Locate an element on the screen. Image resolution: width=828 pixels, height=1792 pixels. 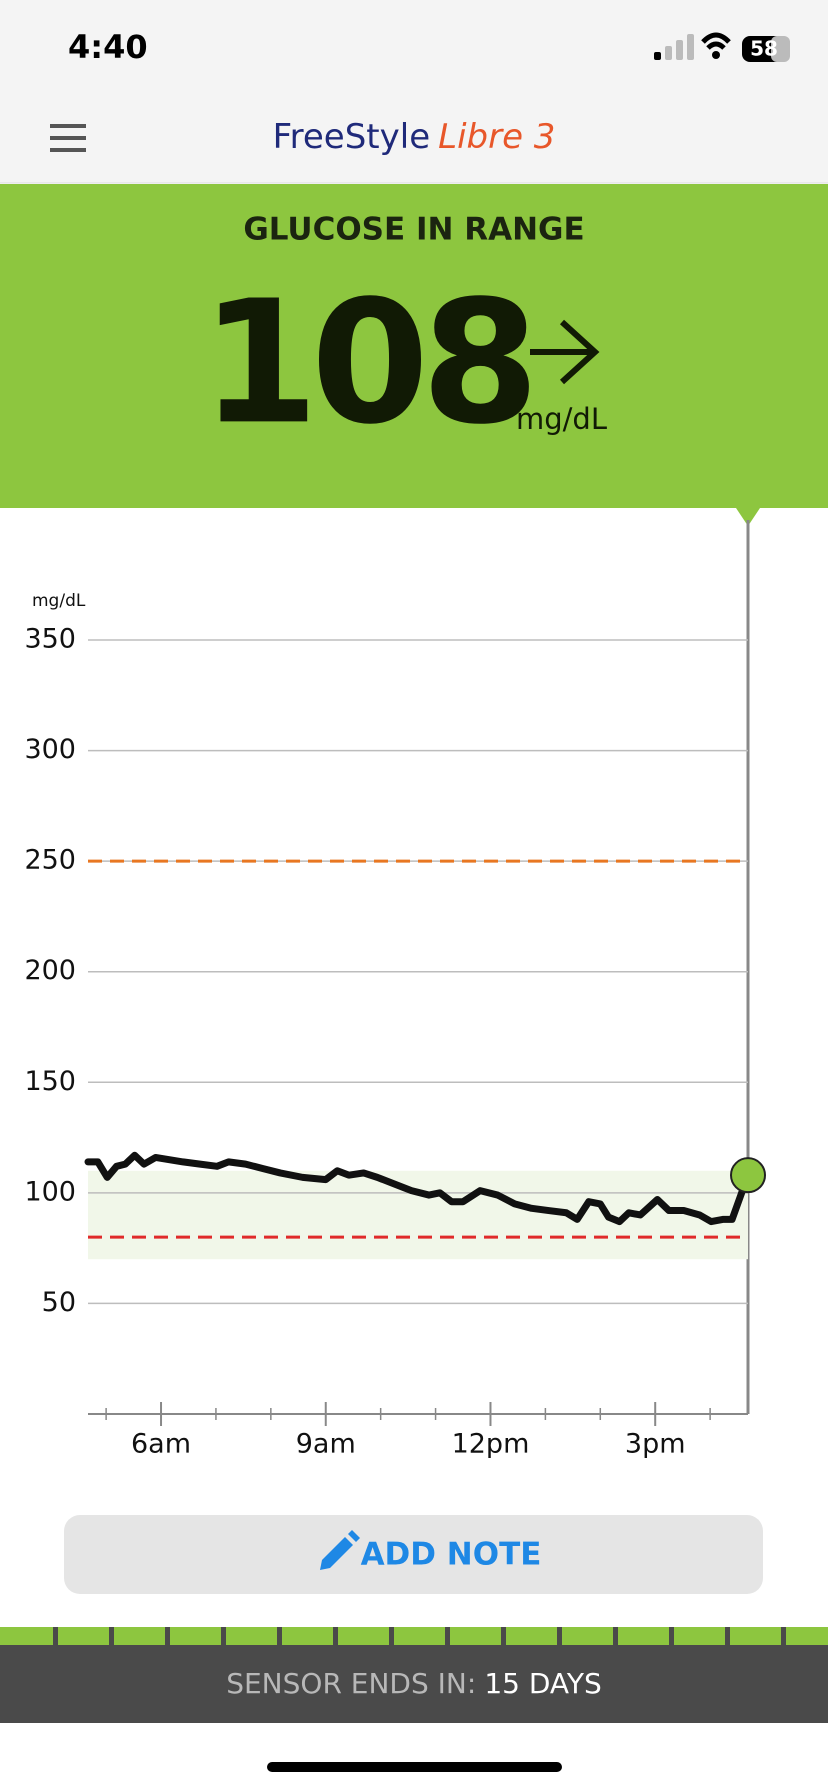
y-tick-label: 250 is located at coordinates (50, 860).